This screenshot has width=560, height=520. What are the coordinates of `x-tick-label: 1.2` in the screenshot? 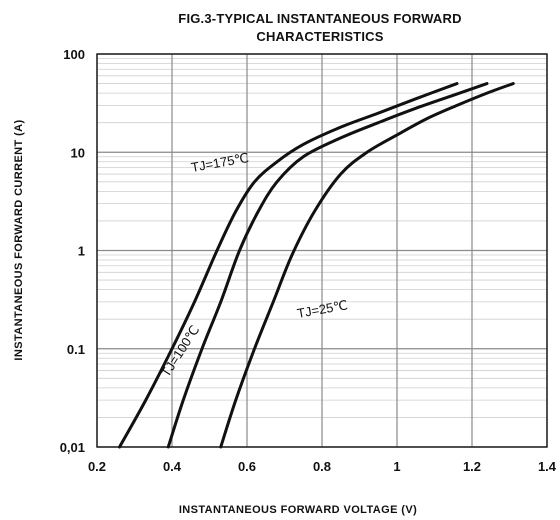 It's located at (472, 466).